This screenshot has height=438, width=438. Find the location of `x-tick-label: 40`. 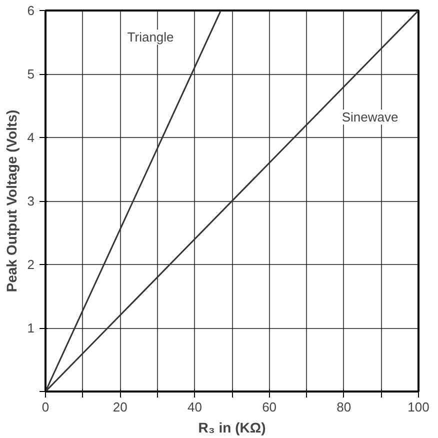

x-tick-label: 40 is located at coordinates (194, 407).